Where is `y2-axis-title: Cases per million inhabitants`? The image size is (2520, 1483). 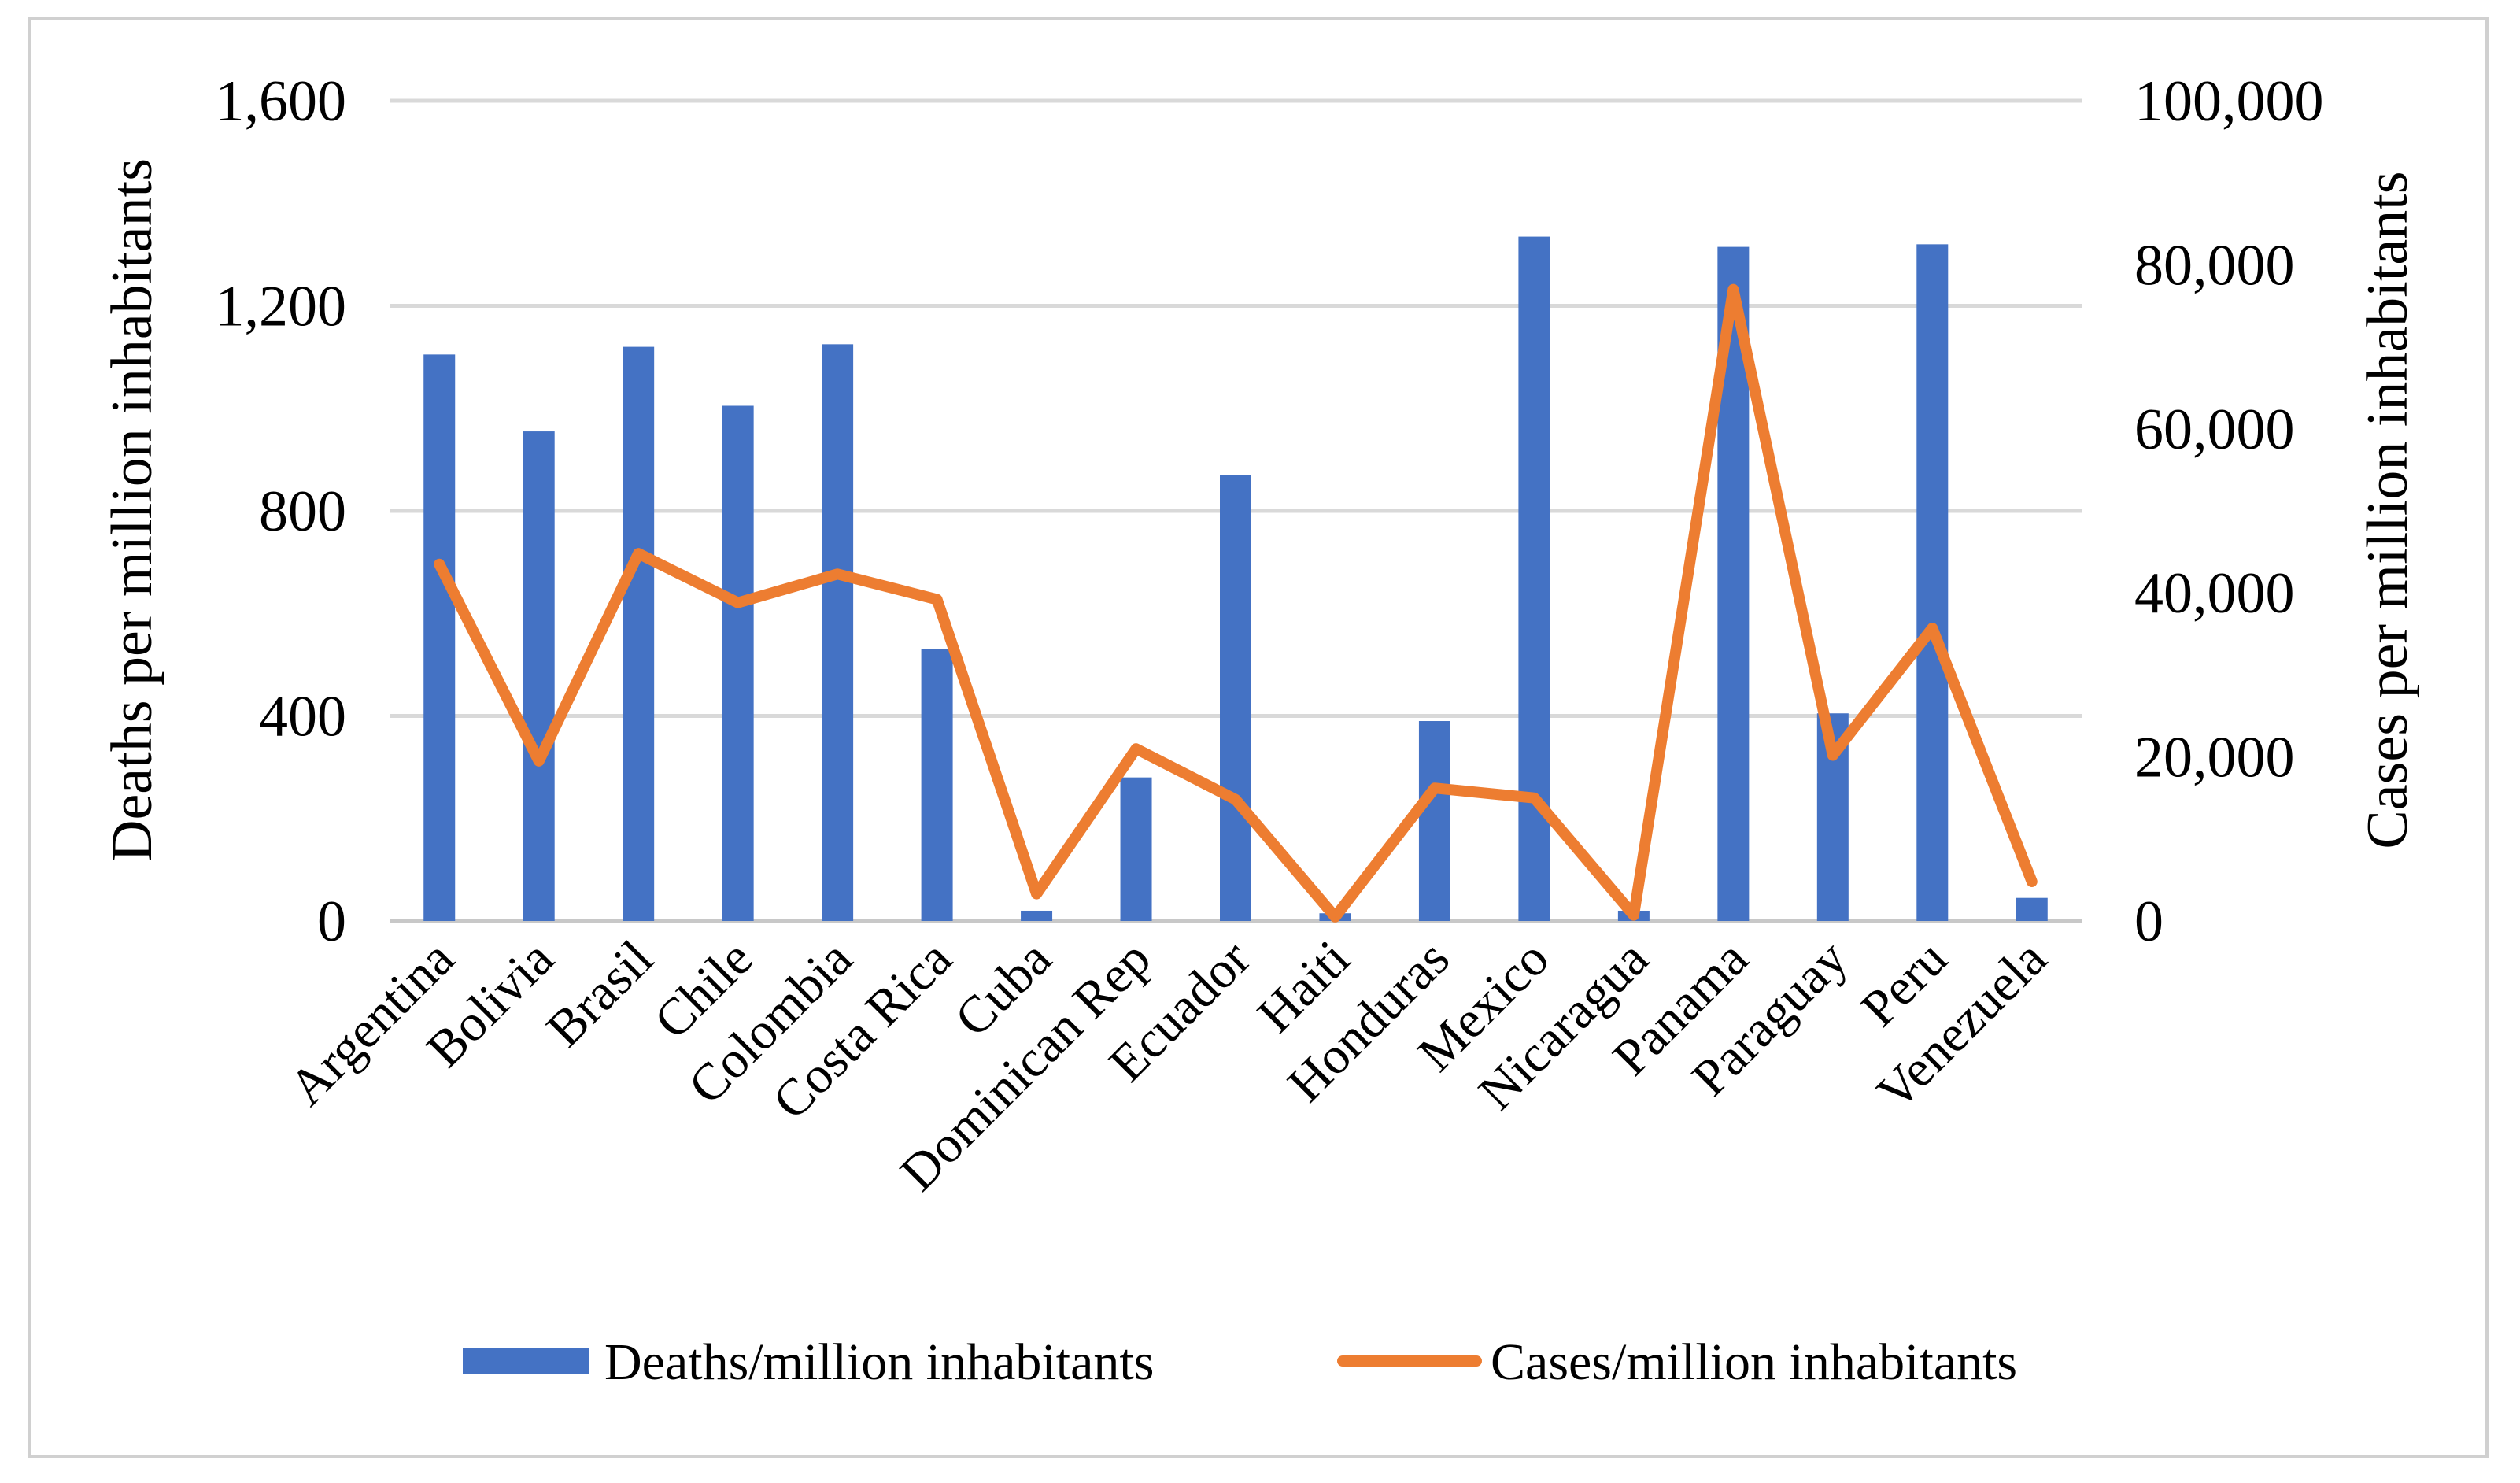
y2-axis-title: Cases per million inhabitants is located at coordinates (2388, 510).